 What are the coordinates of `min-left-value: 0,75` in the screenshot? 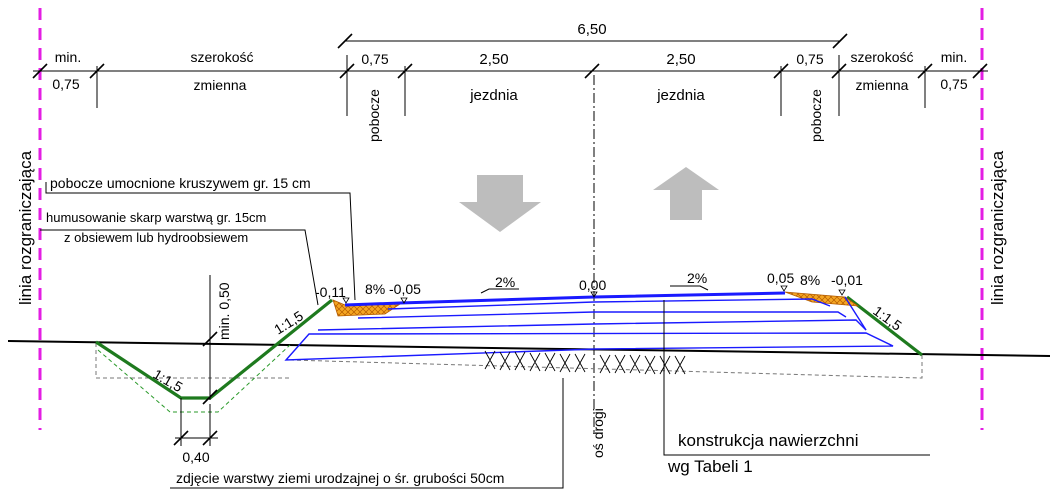 It's located at (65, 84).